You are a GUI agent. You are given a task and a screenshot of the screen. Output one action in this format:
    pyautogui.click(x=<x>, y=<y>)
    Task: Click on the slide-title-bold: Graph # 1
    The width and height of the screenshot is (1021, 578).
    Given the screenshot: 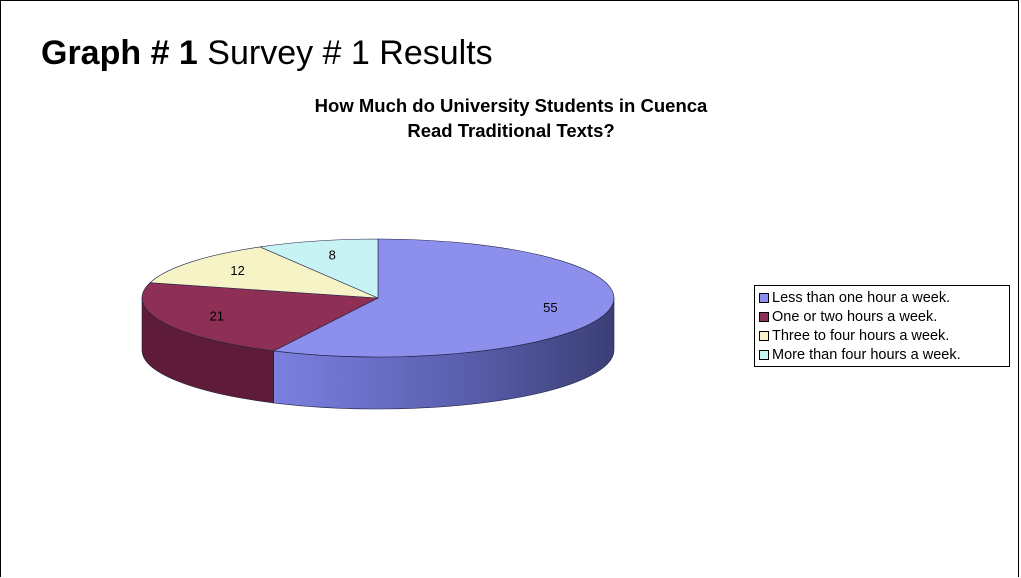 What is the action you would take?
    pyautogui.click(x=119, y=53)
    